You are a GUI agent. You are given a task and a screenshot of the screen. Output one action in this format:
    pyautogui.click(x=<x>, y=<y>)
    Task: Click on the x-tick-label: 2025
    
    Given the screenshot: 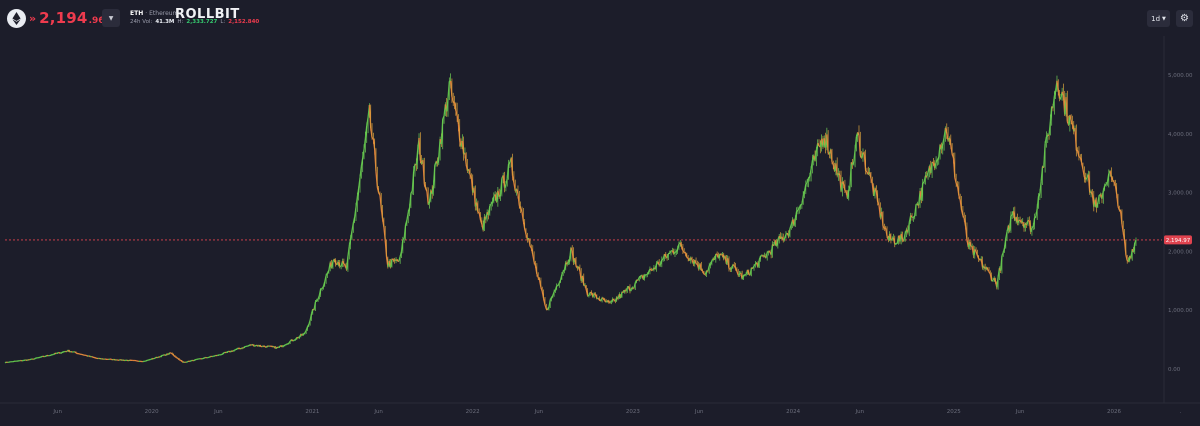 What is the action you would take?
    pyautogui.click(x=954, y=412)
    